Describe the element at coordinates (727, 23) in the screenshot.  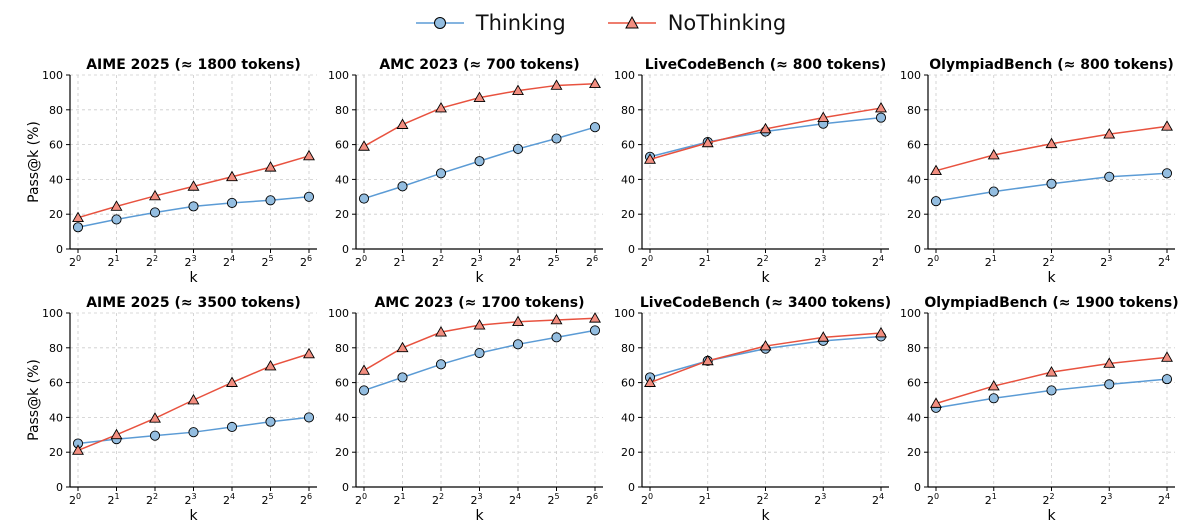
I see `legend-nothinking-label: NoThinking` at that location.